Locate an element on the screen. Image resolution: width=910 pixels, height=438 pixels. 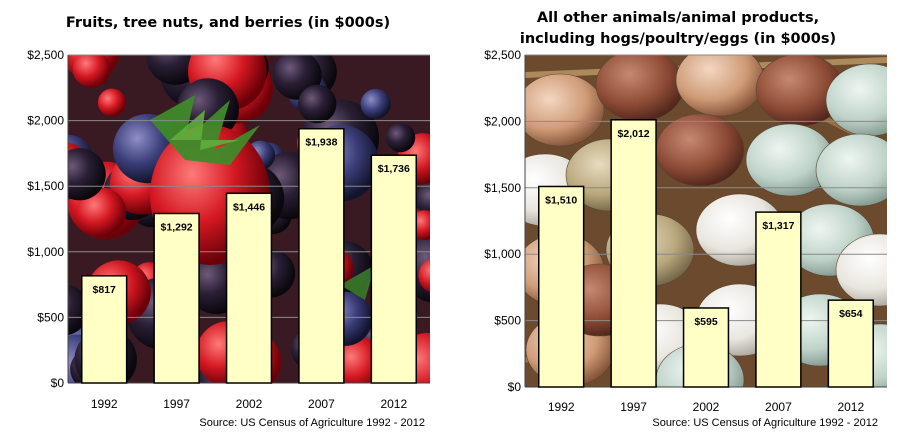
data-label-1992: $817 is located at coordinates (105, 290).